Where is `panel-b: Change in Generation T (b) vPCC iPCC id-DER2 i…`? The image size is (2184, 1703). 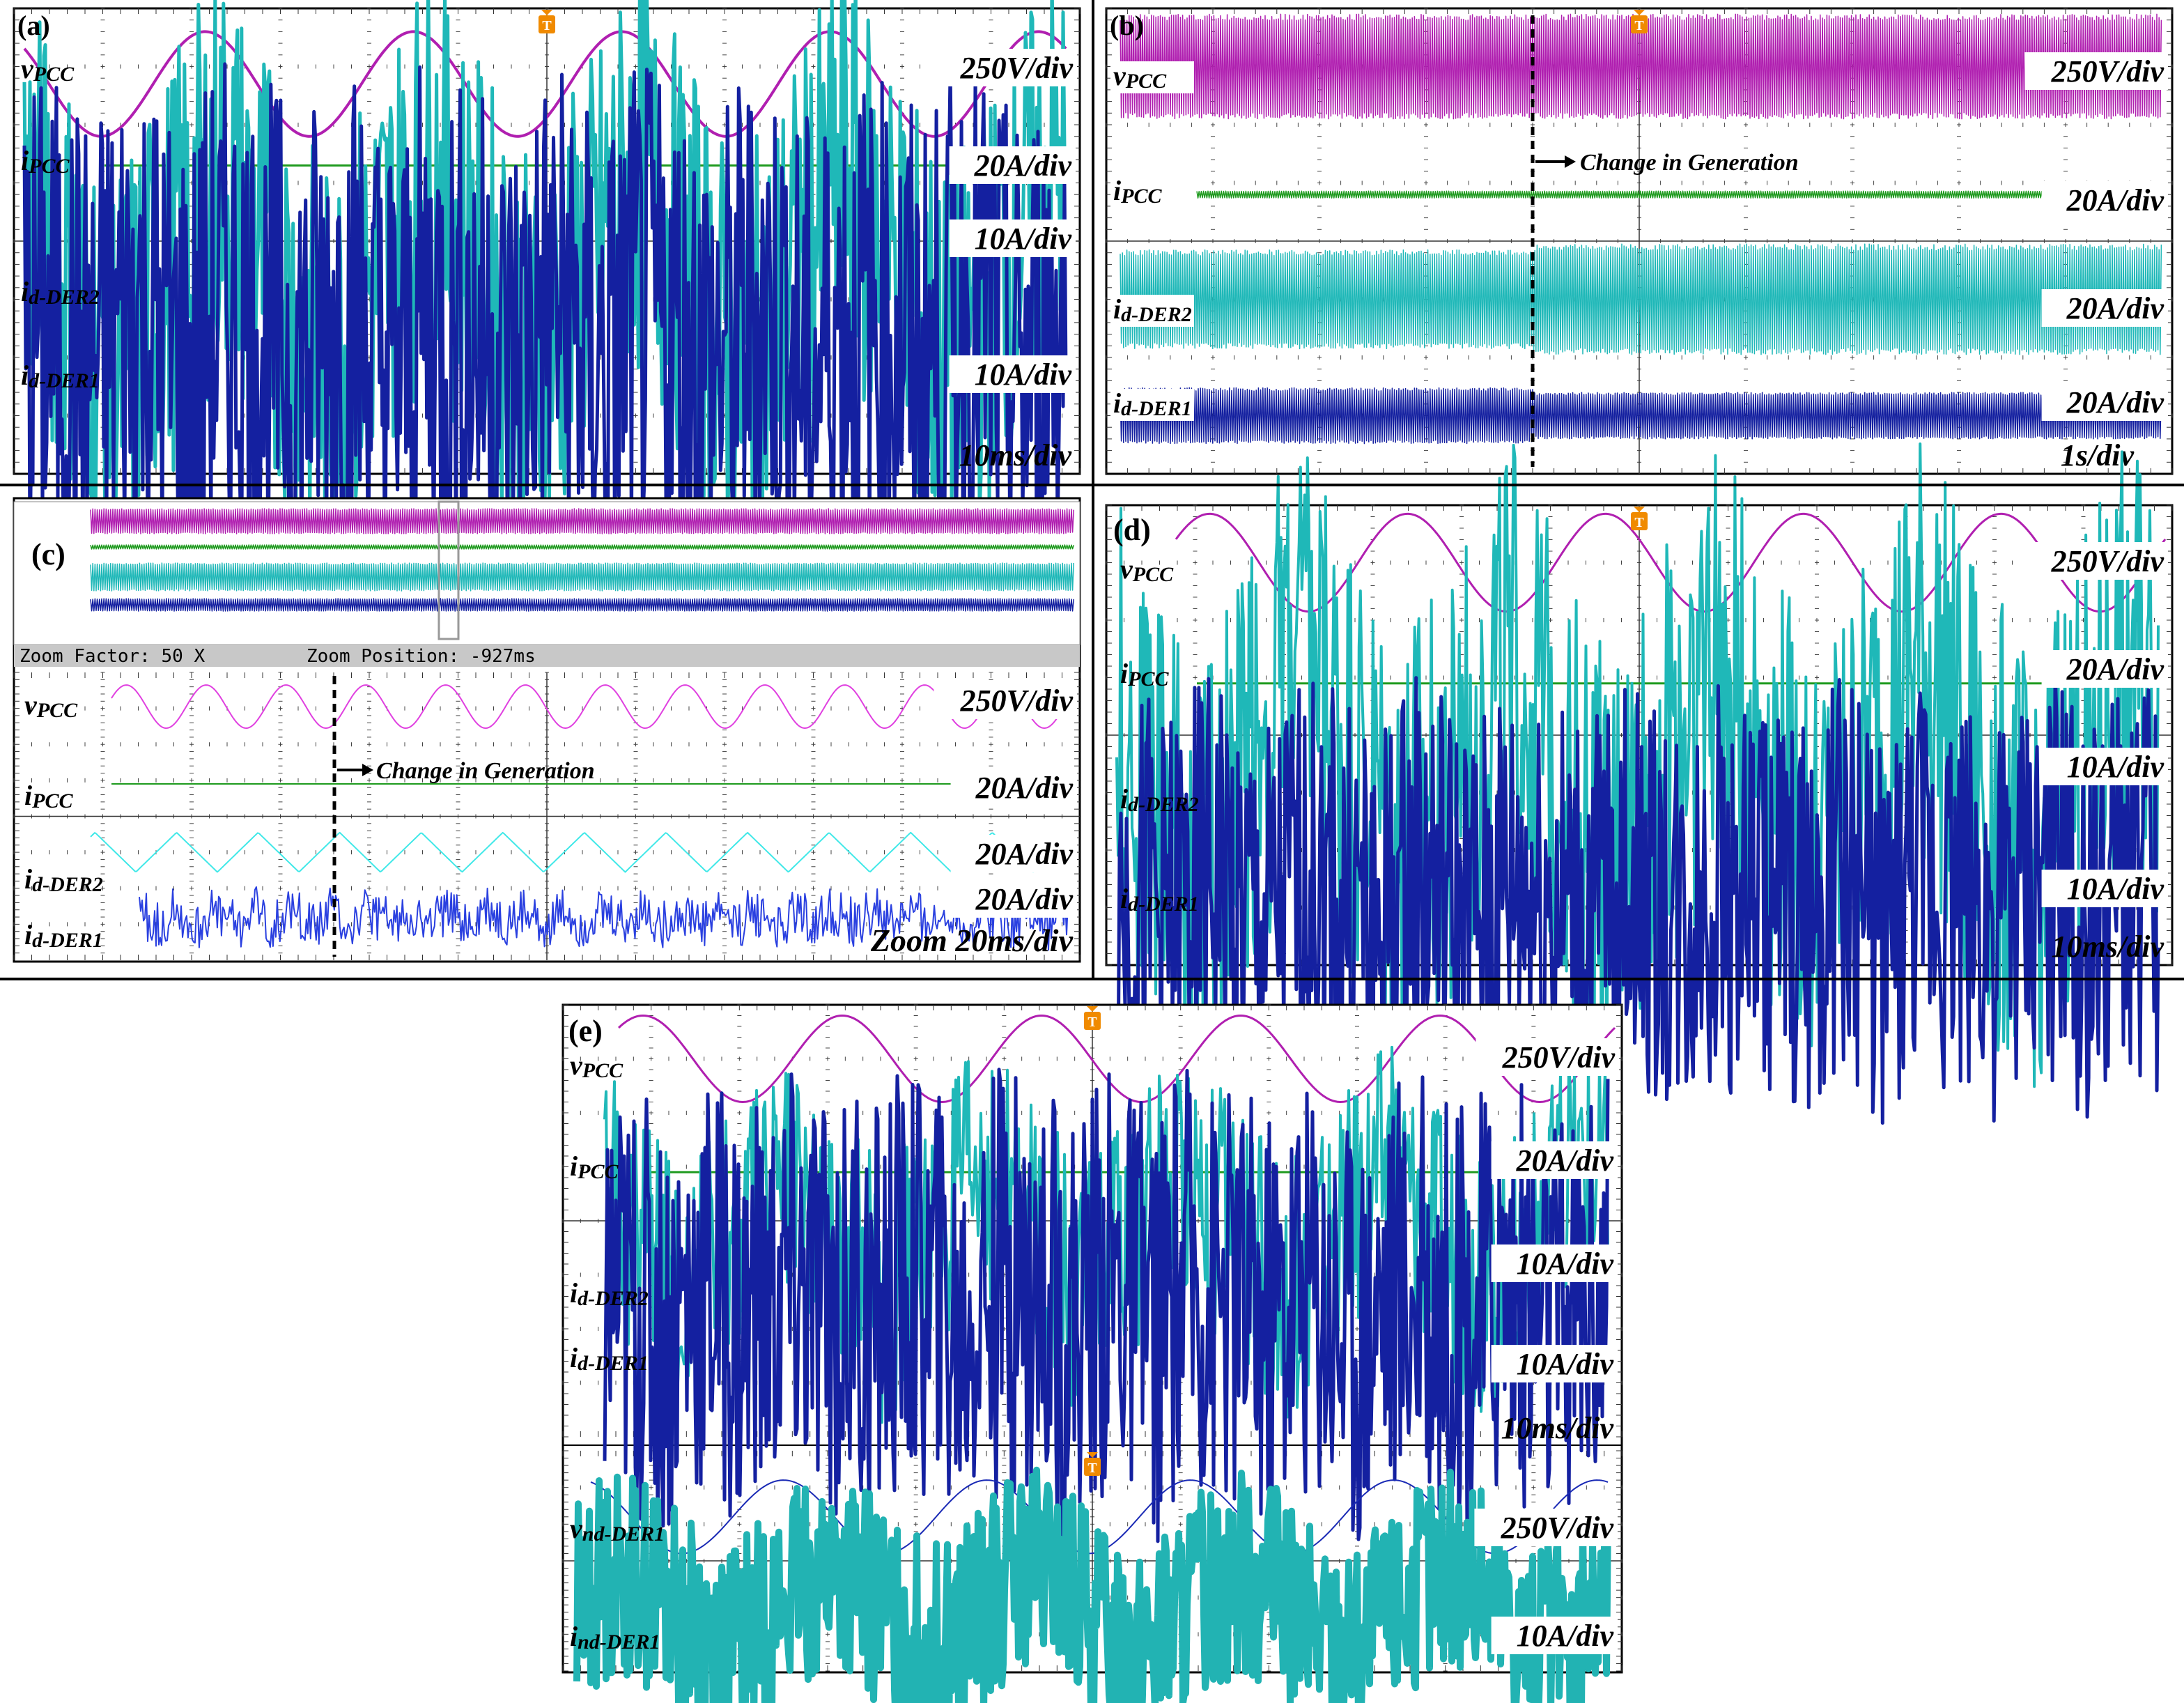 panel-b: Change in Generation T (b) vPCC iPCC id-DER2 i… is located at coordinates (1639, 241).